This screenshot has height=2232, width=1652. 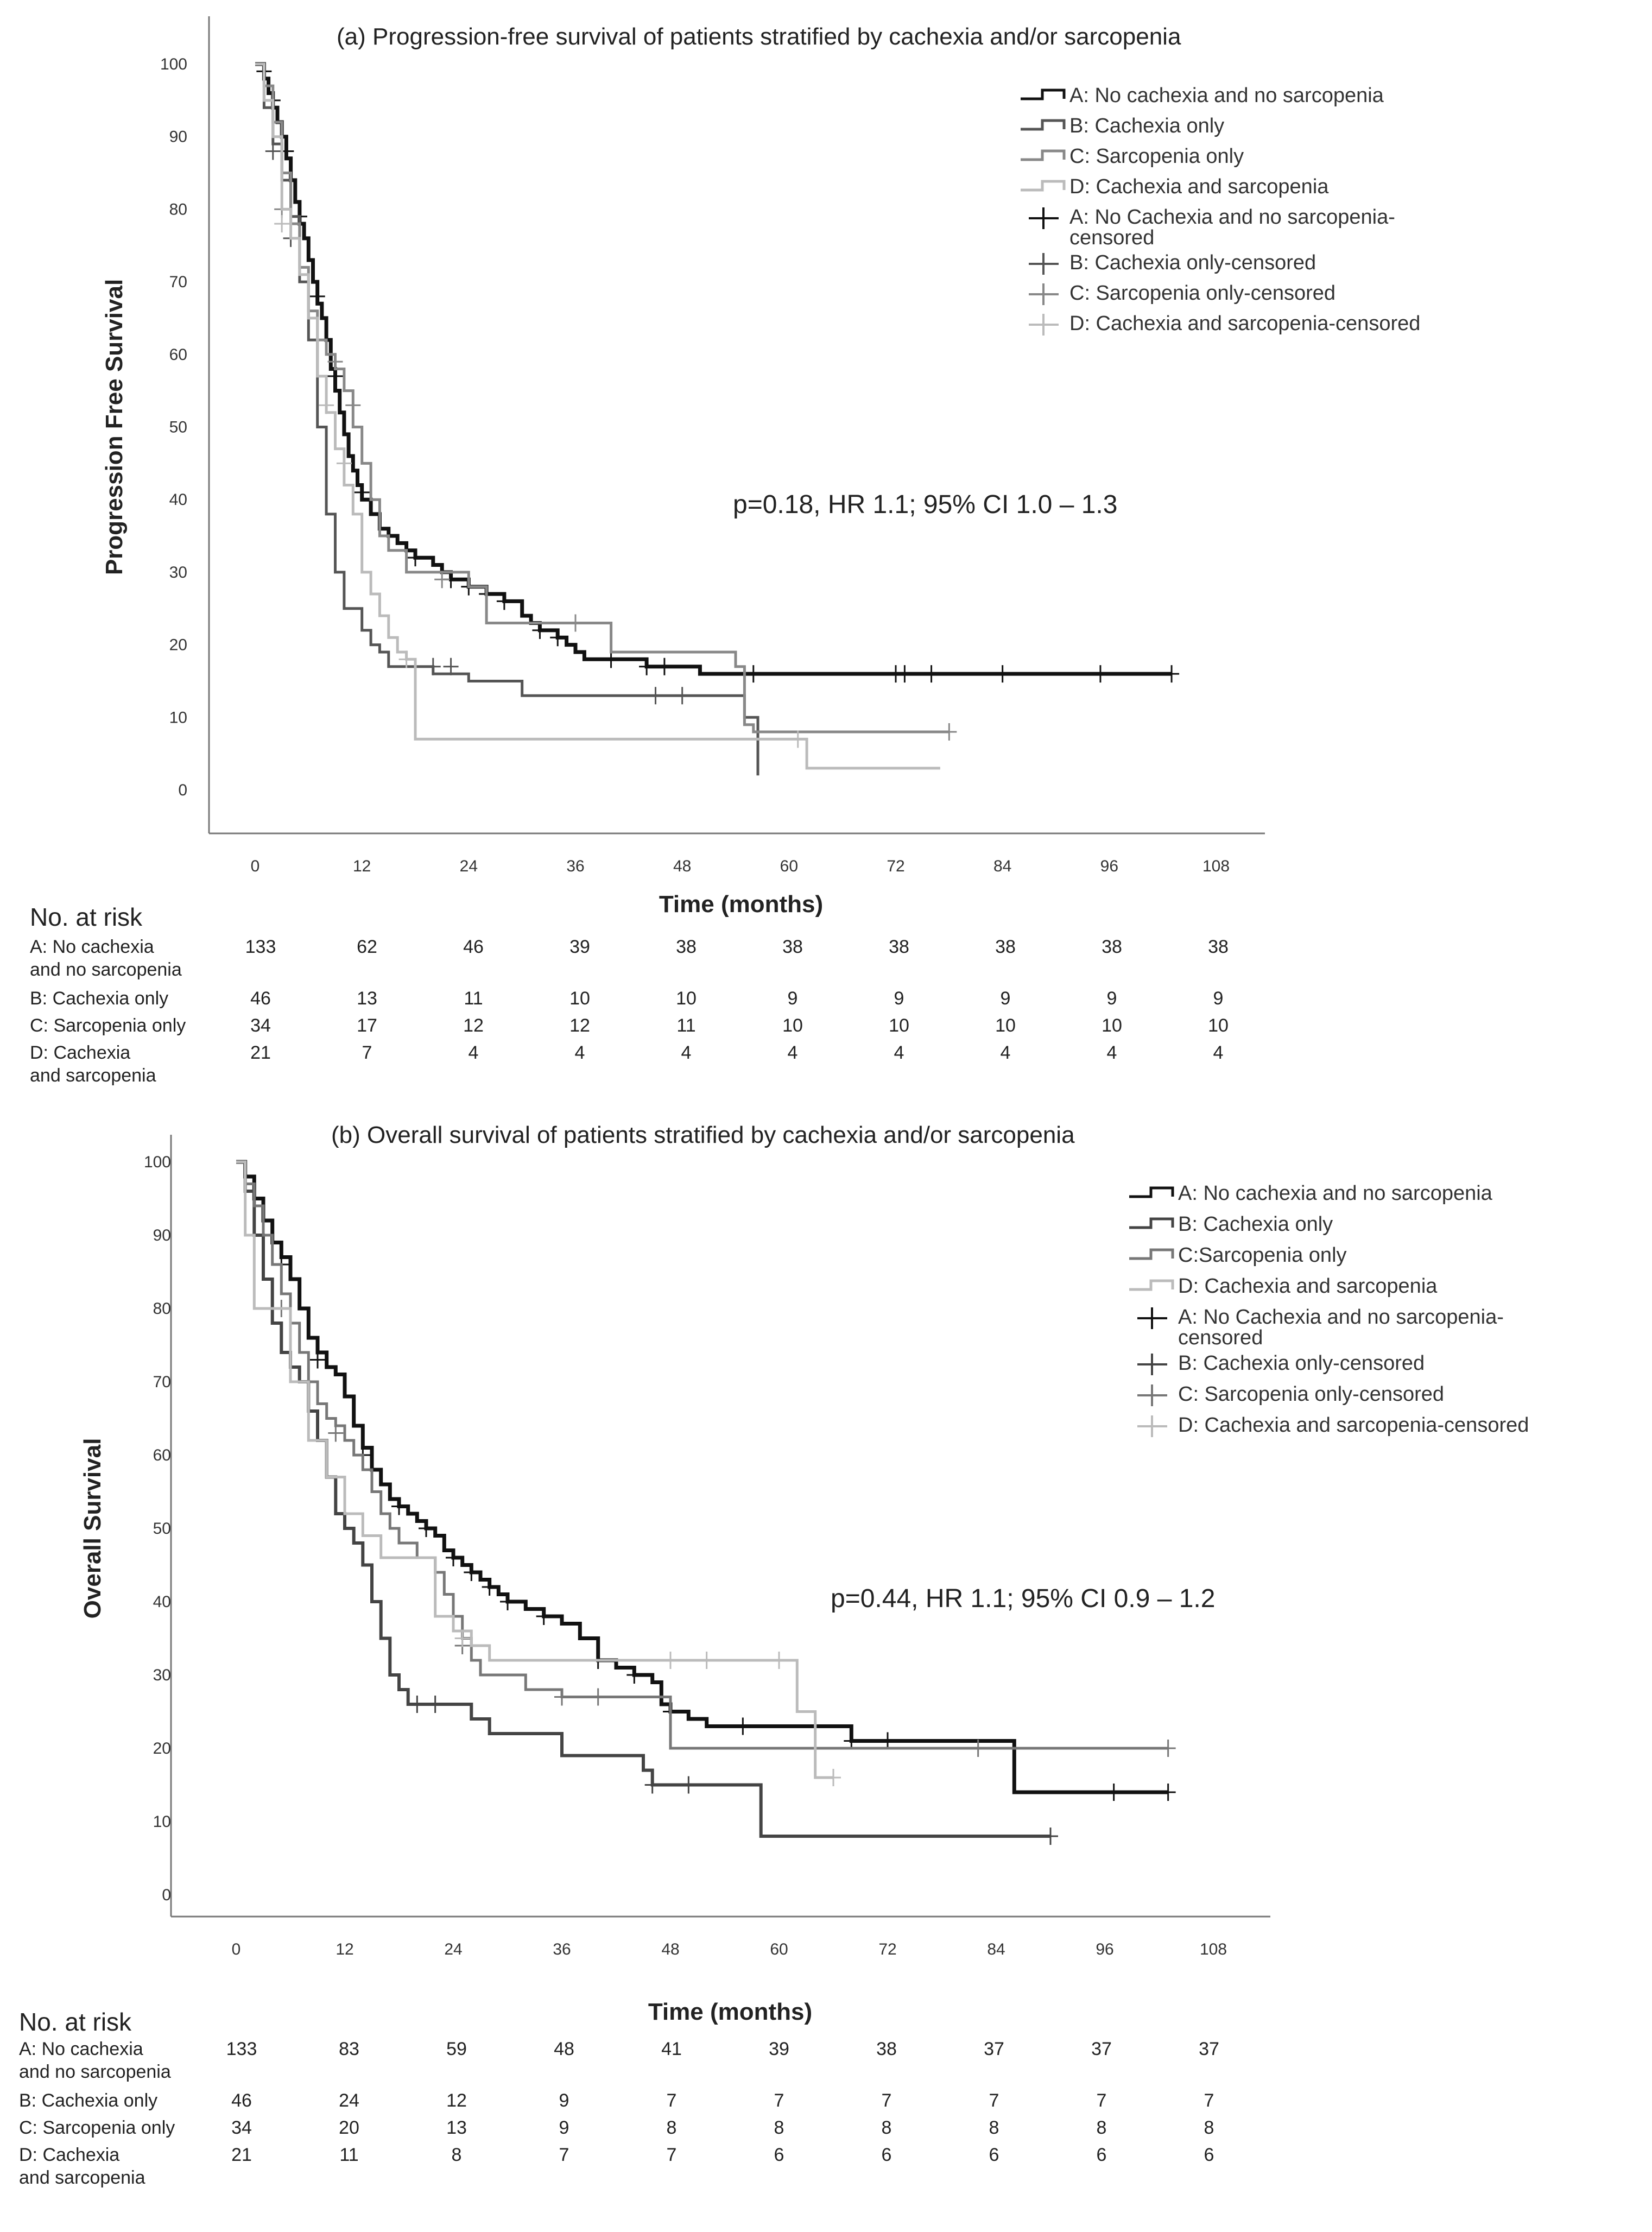 What do you see at coordinates (162, 1455) in the screenshot?
I see `y-tick-label: 60` at bounding box center [162, 1455].